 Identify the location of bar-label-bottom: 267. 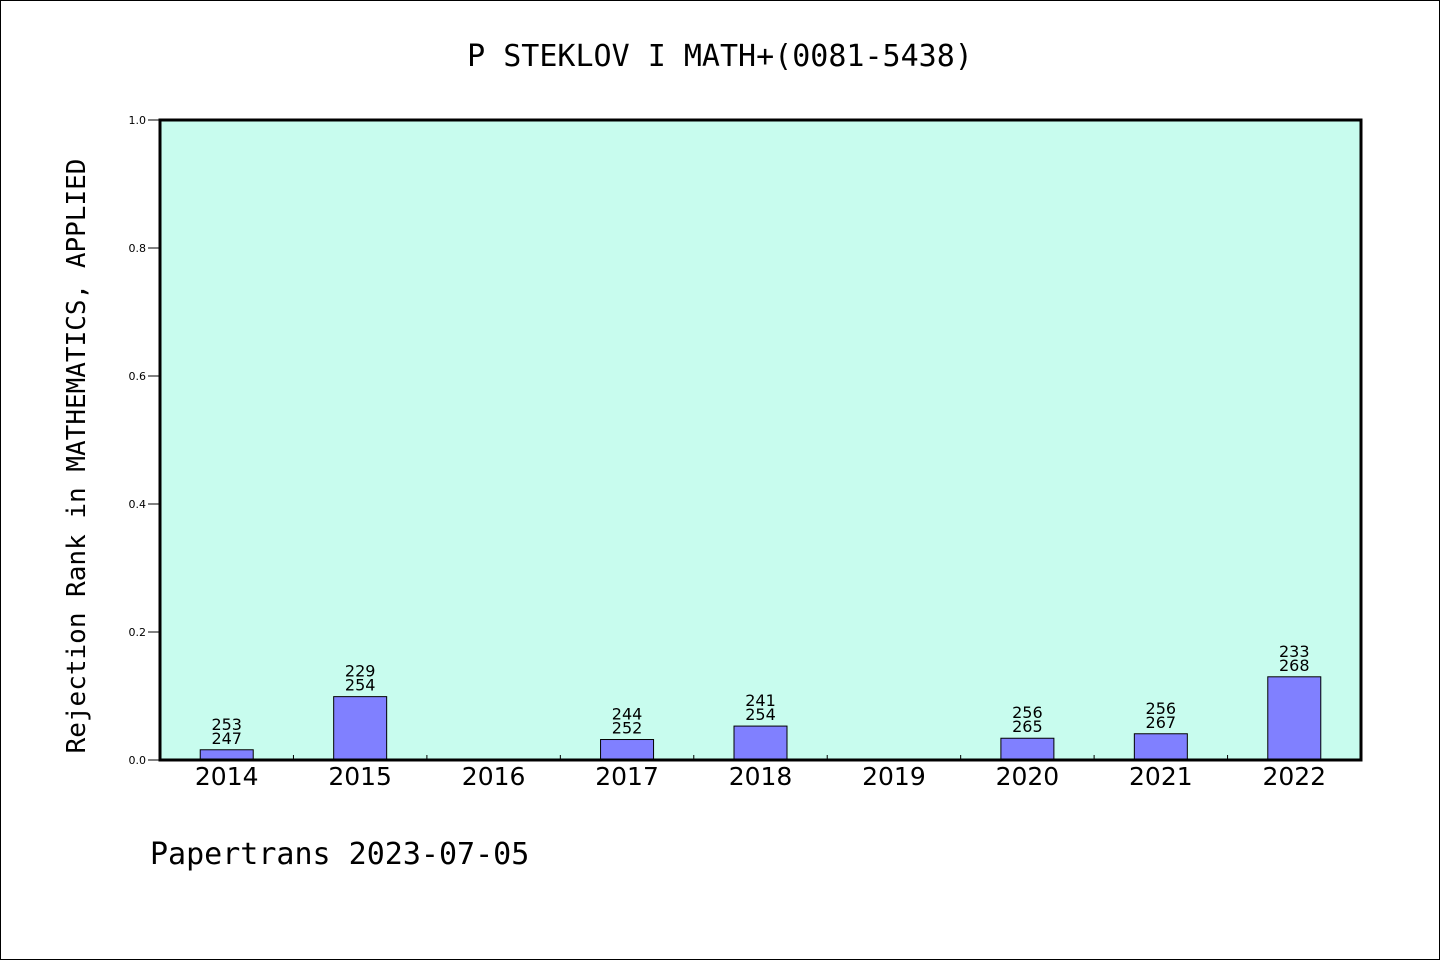
(1161, 722).